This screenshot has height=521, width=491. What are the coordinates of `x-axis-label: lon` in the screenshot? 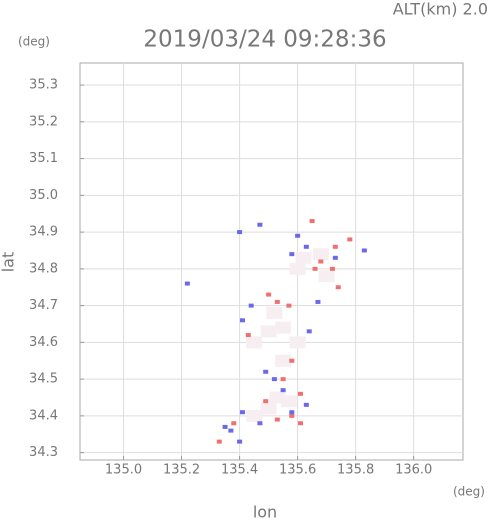 It's located at (265, 512).